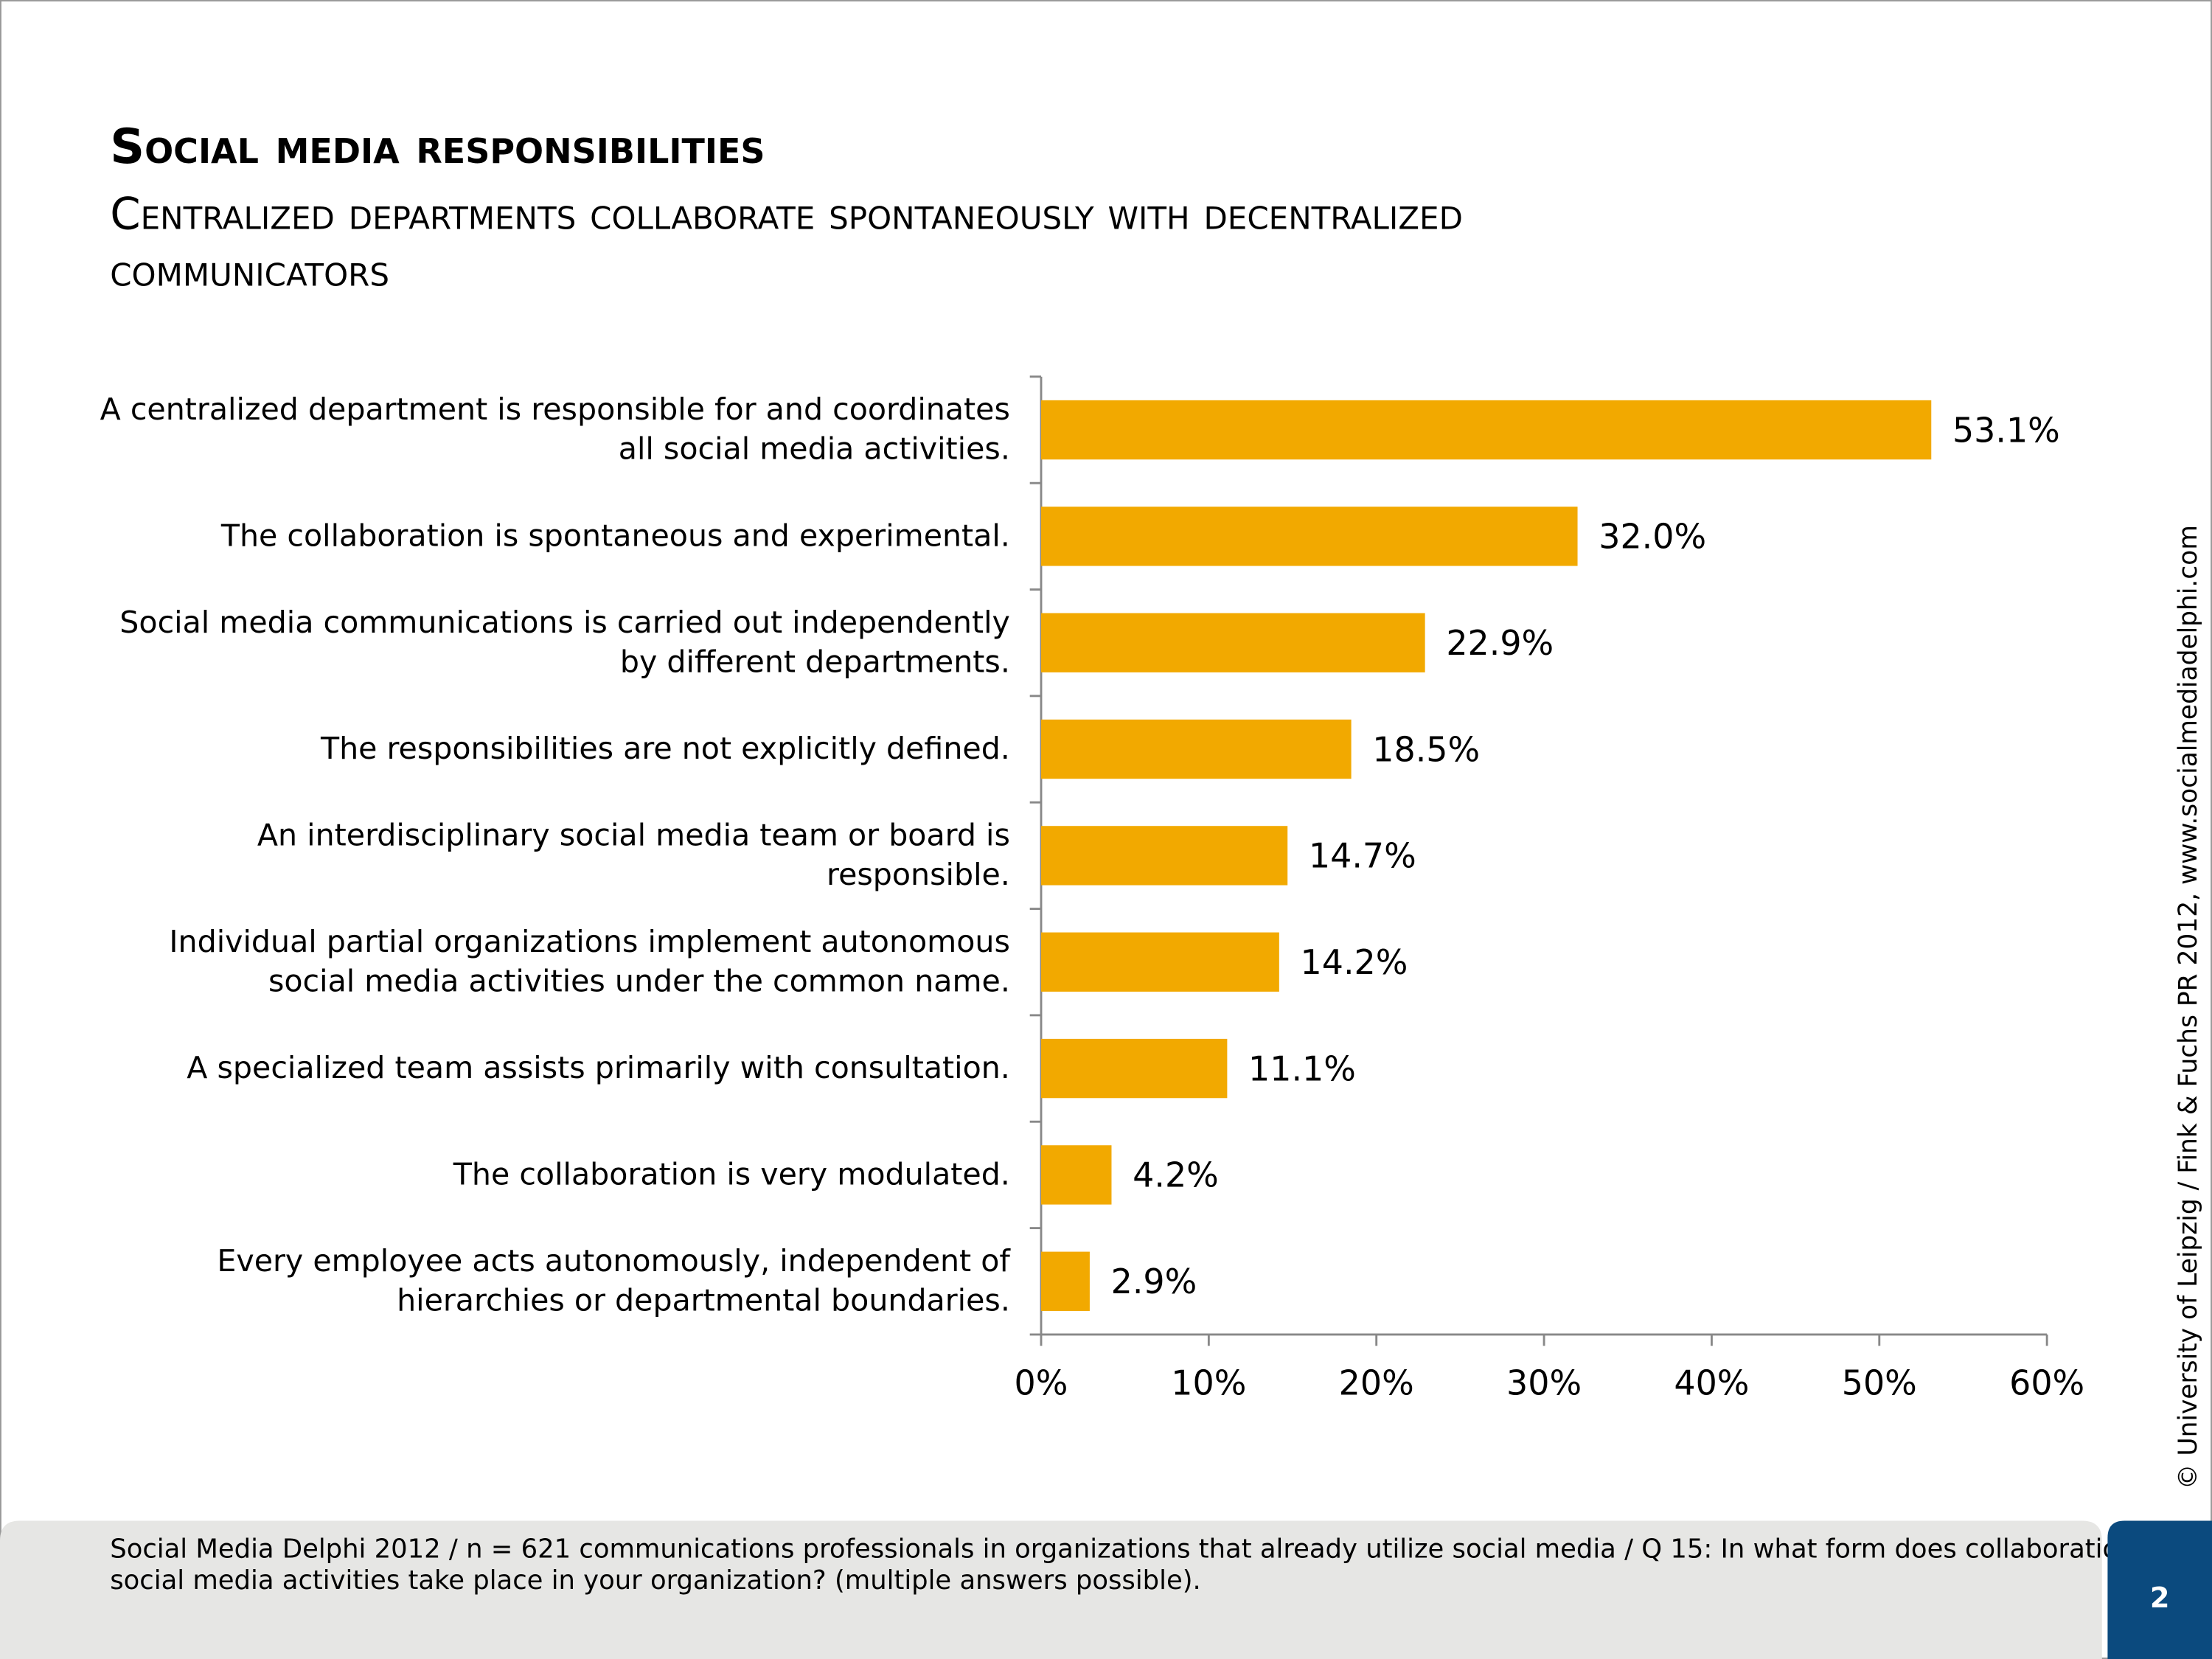 This screenshot has width=2212, height=1659. I want to click on value-label: 53.1%, so click(2006, 430).